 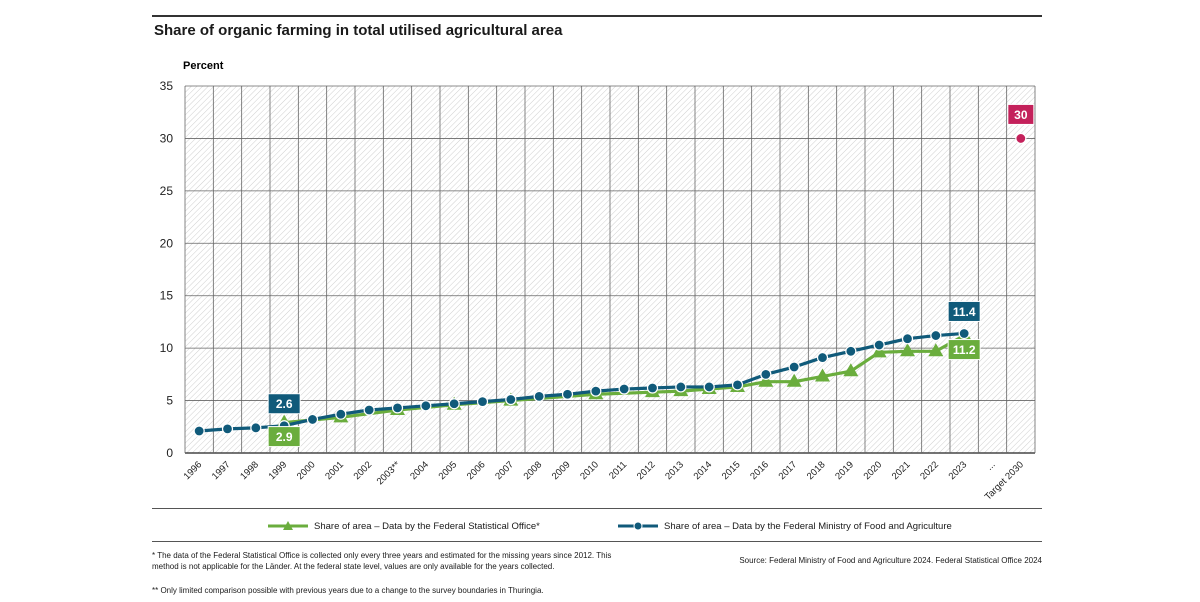 What do you see at coordinates (873, 470) in the screenshot?
I see `x-tick-label: 2020` at bounding box center [873, 470].